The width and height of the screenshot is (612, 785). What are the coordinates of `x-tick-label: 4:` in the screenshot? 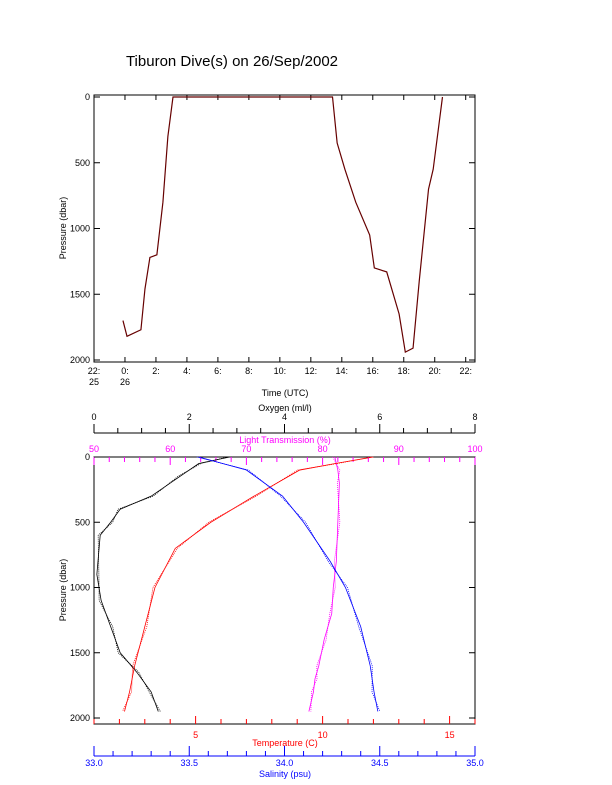 It's located at (187, 371).